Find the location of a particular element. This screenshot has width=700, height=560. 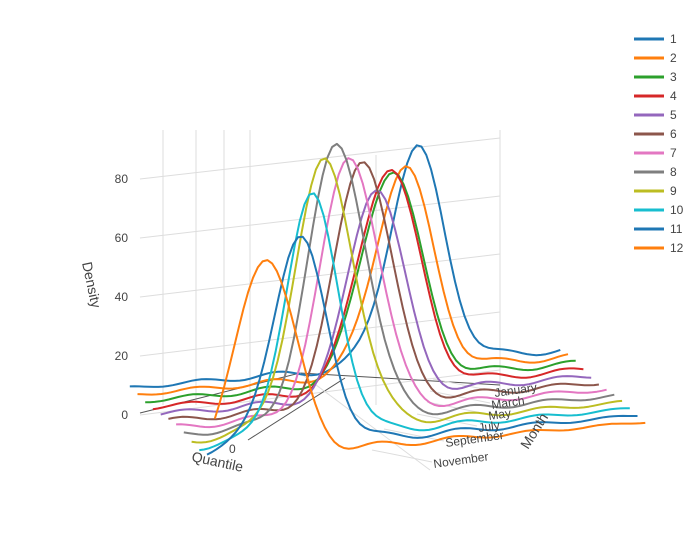

legend-item-9: 9 is located at coordinates (655, 191).